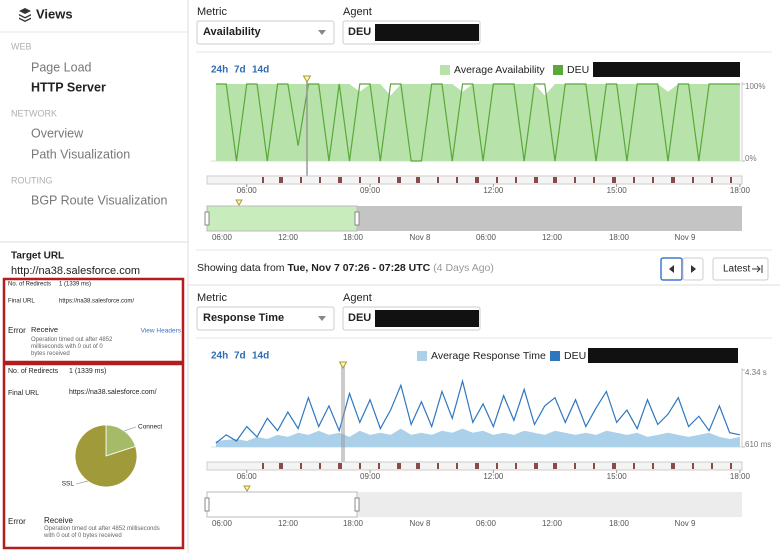 This screenshot has height=553, width=780. I want to click on nav-heading: WEB, so click(21, 46).